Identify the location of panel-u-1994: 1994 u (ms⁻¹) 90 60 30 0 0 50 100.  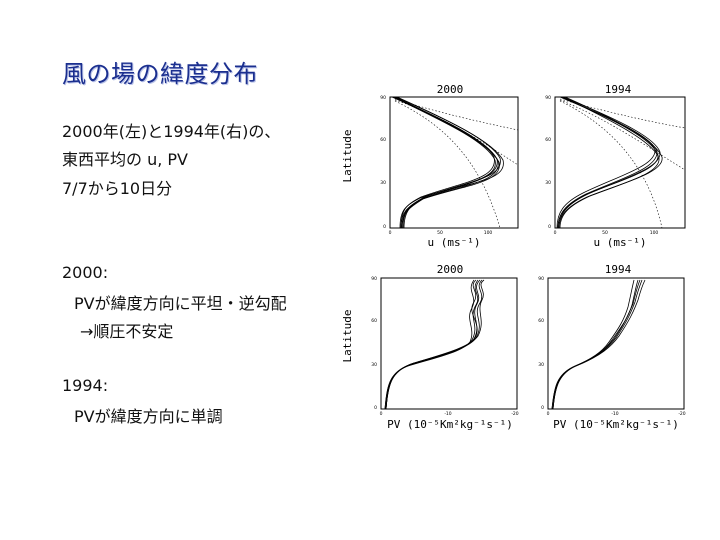
(615, 166).